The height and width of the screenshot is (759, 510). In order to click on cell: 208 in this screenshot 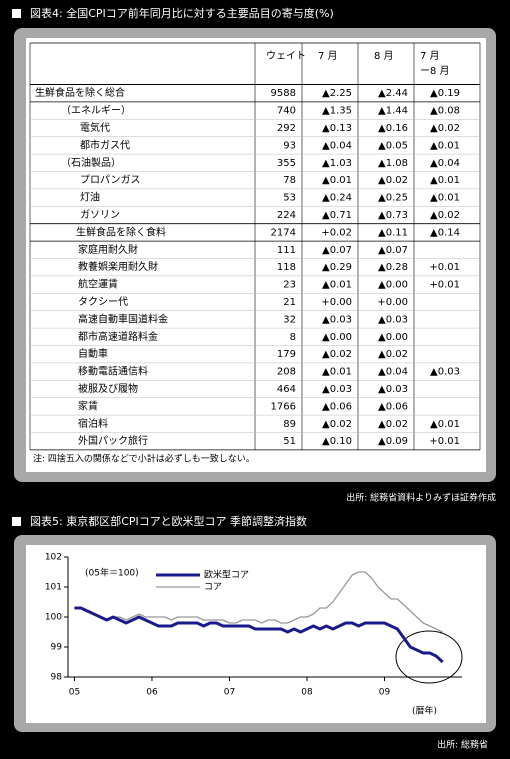, I will do `click(286, 372)`.